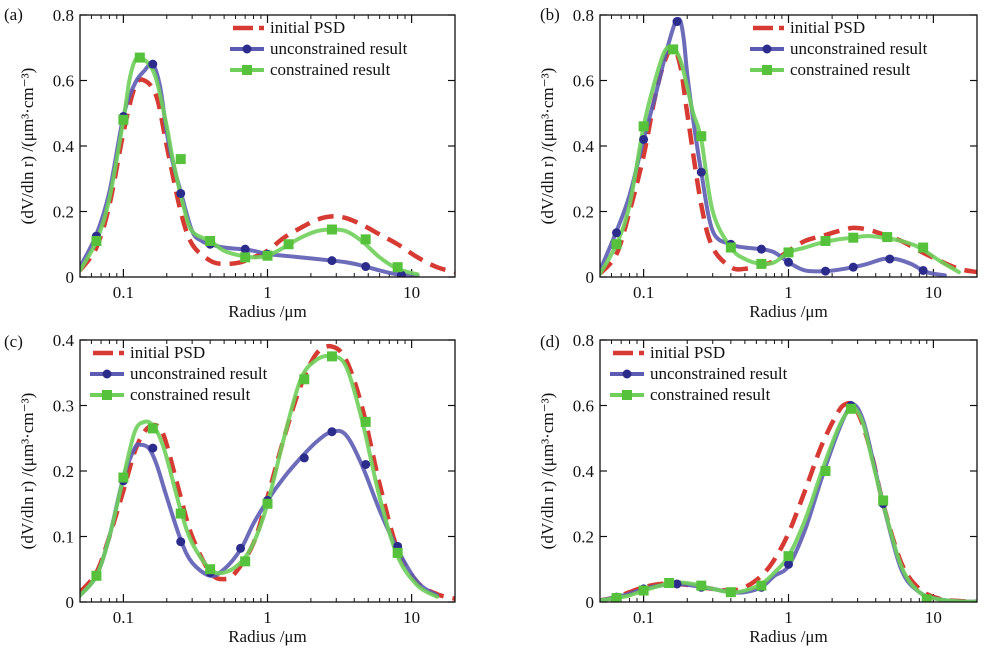 The image size is (1000, 654). What do you see at coordinates (339, 48) in the screenshot?
I see `legend-label-unconstrained-result: unconstrained result` at bounding box center [339, 48].